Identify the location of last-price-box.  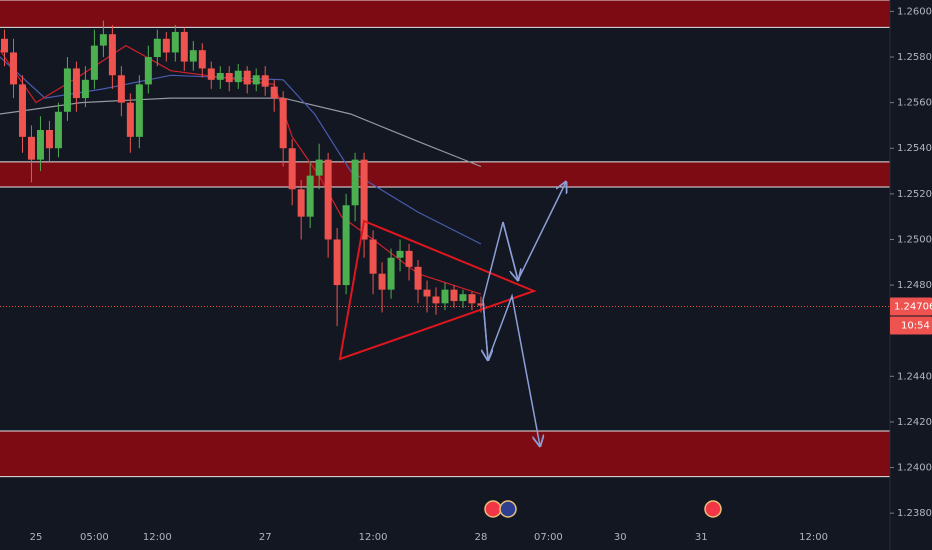
(911, 306).